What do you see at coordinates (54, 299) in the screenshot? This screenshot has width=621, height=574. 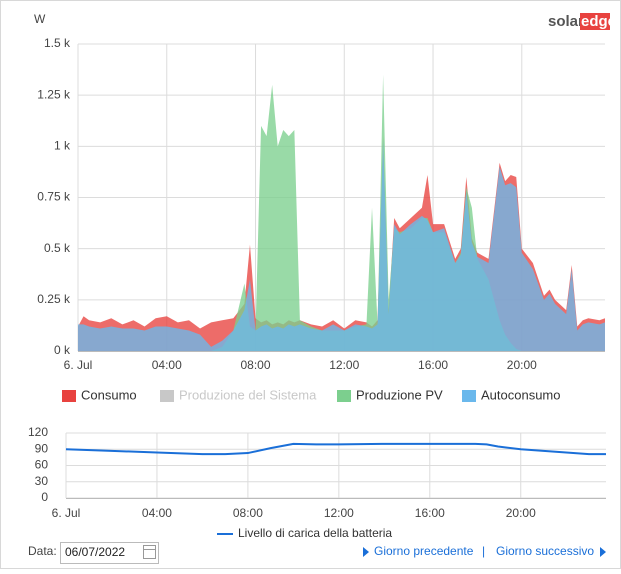 I see `y-tick-label: 0.25 k` at bounding box center [54, 299].